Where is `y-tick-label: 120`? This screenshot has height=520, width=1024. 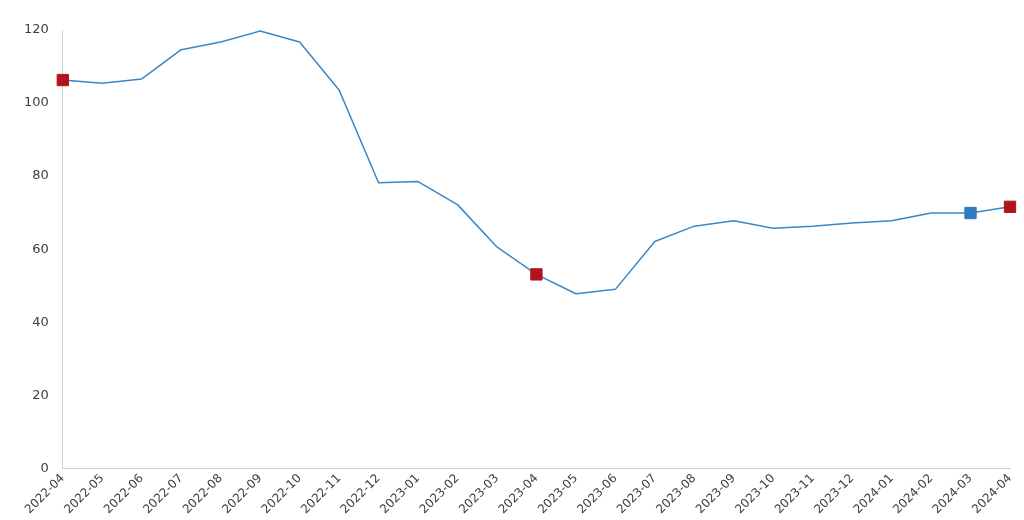 y-tick-label: 120 is located at coordinates (36, 29).